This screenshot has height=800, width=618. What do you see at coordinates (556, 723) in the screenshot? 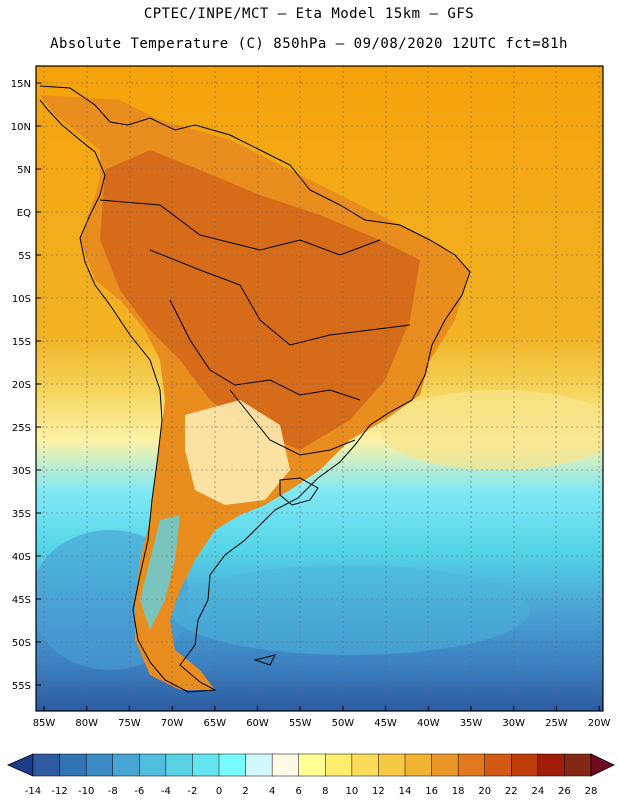
I see `lon-label: 25W` at bounding box center [556, 723].